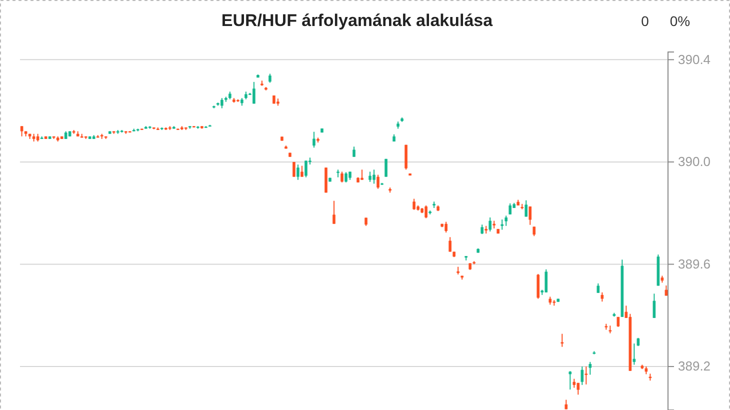 This screenshot has height=410, width=730. I want to click on text: 0%, so click(680, 21).